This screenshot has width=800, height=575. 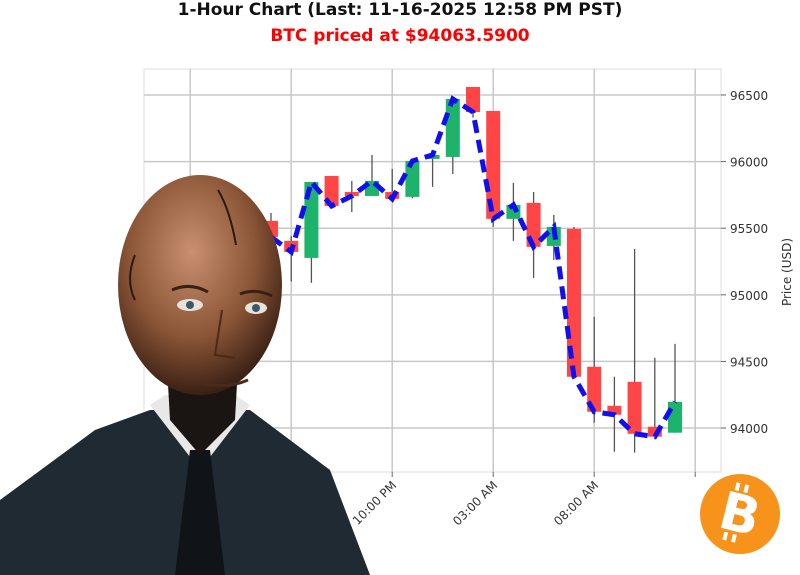 What do you see at coordinates (475, 503) in the screenshot?
I see `x-tick-label: 03:00 AM` at bounding box center [475, 503].